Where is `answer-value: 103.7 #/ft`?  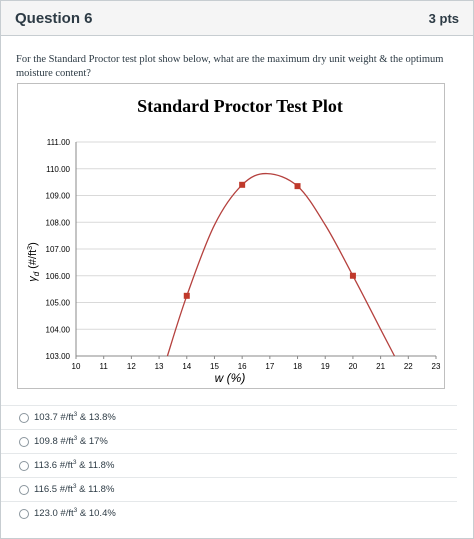 answer-value: 103.7 #/ft is located at coordinates (54, 418).